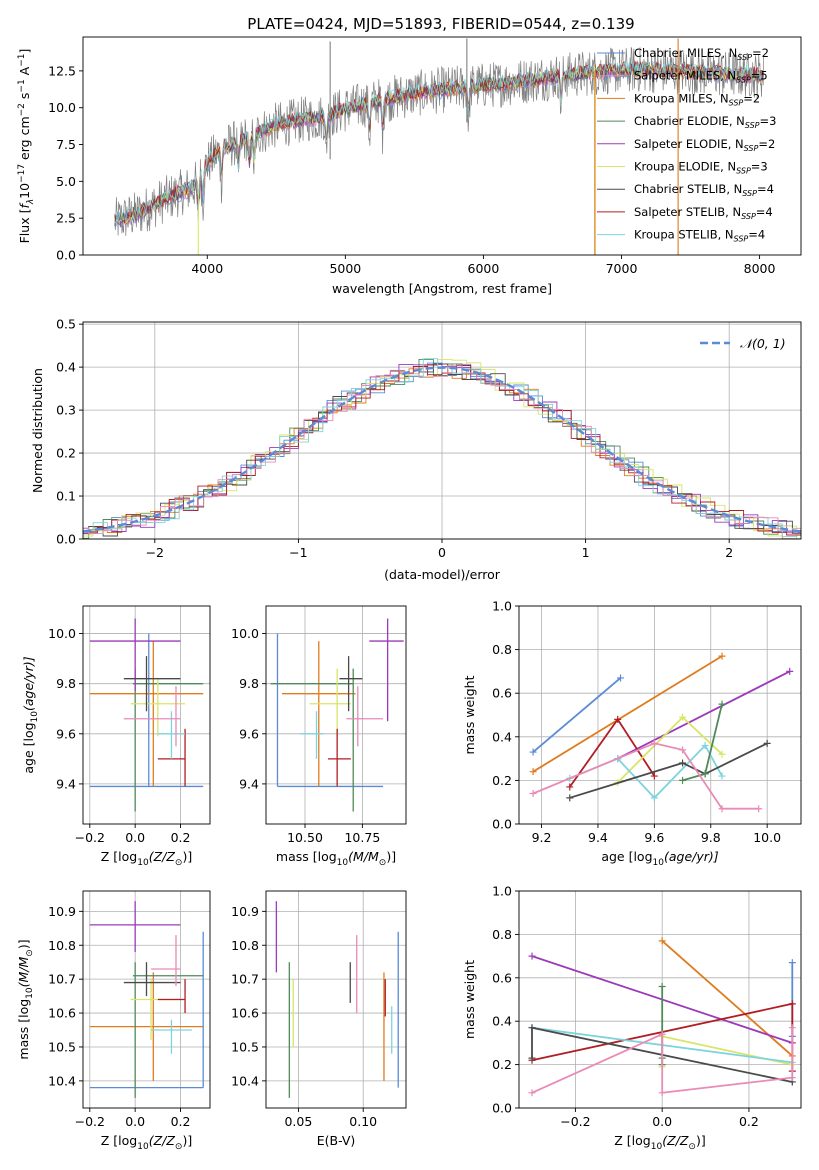 The image size is (819, 1170). Describe the element at coordinates (442, 288) in the screenshot. I see `x-axis-label: wavelength [Angstrom, rest frame]` at that location.